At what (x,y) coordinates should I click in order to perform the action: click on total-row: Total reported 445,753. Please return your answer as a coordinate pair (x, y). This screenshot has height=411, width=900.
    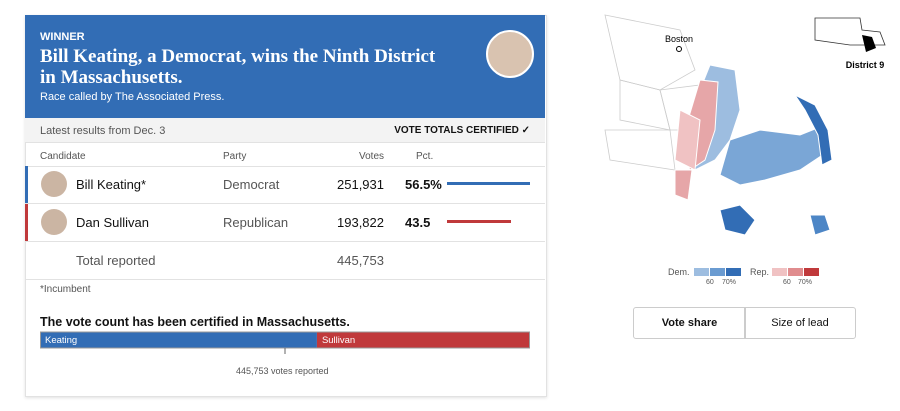
    Looking at the image, I should click on (285, 260).